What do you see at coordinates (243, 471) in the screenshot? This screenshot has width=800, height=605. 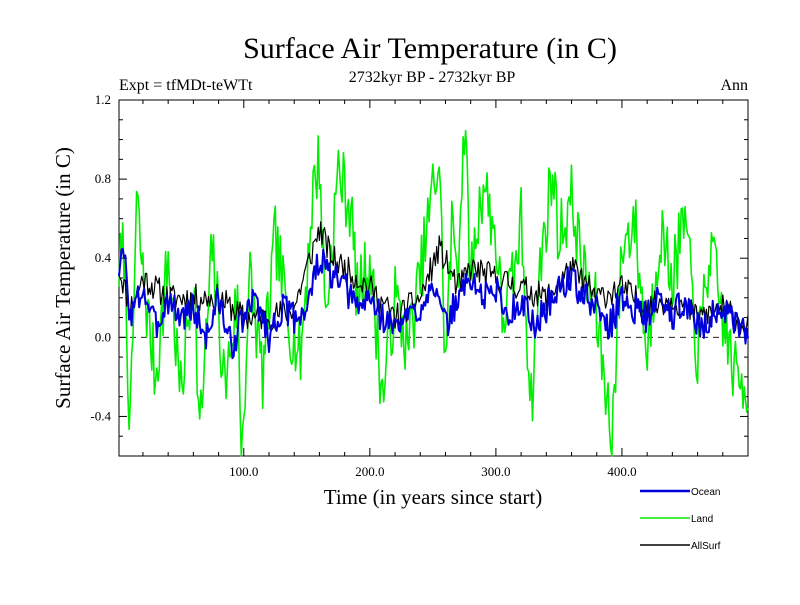 I see `x-tick-label: 100.0` at bounding box center [243, 471].